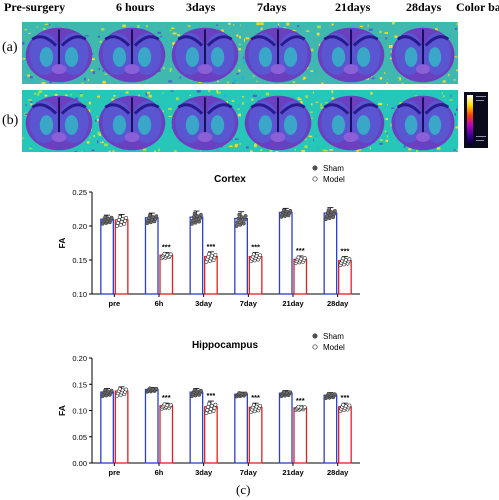 This screenshot has height=500, width=499. Describe the element at coordinates (338, 303) in the screenshot. I see `x-tick-label: 28day` at that location.